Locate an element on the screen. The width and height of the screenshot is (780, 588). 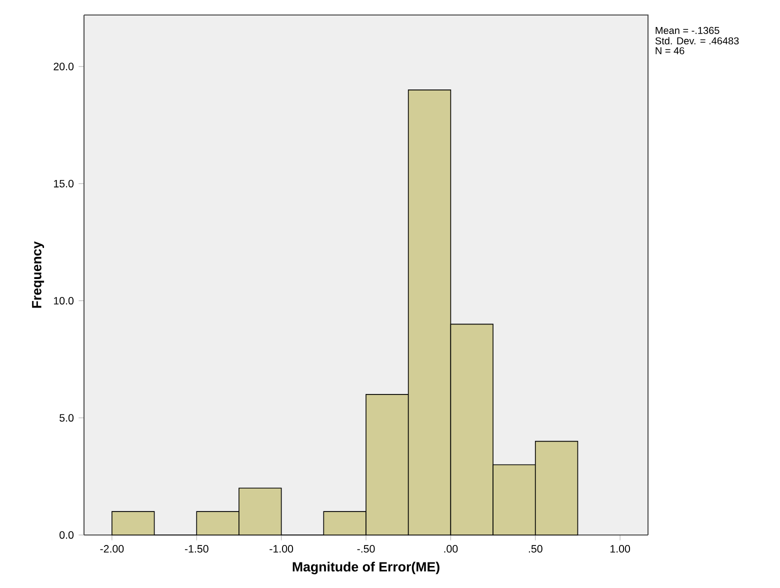
y-tick-label: 5.0 is located at coordinates (67, 418).